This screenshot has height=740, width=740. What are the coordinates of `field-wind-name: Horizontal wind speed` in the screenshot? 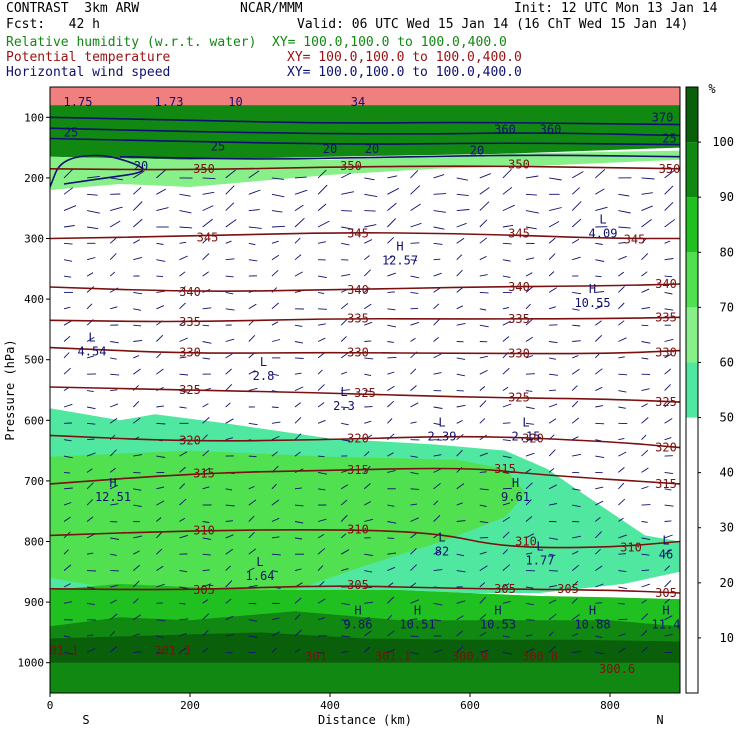 It's located at (88, 72).